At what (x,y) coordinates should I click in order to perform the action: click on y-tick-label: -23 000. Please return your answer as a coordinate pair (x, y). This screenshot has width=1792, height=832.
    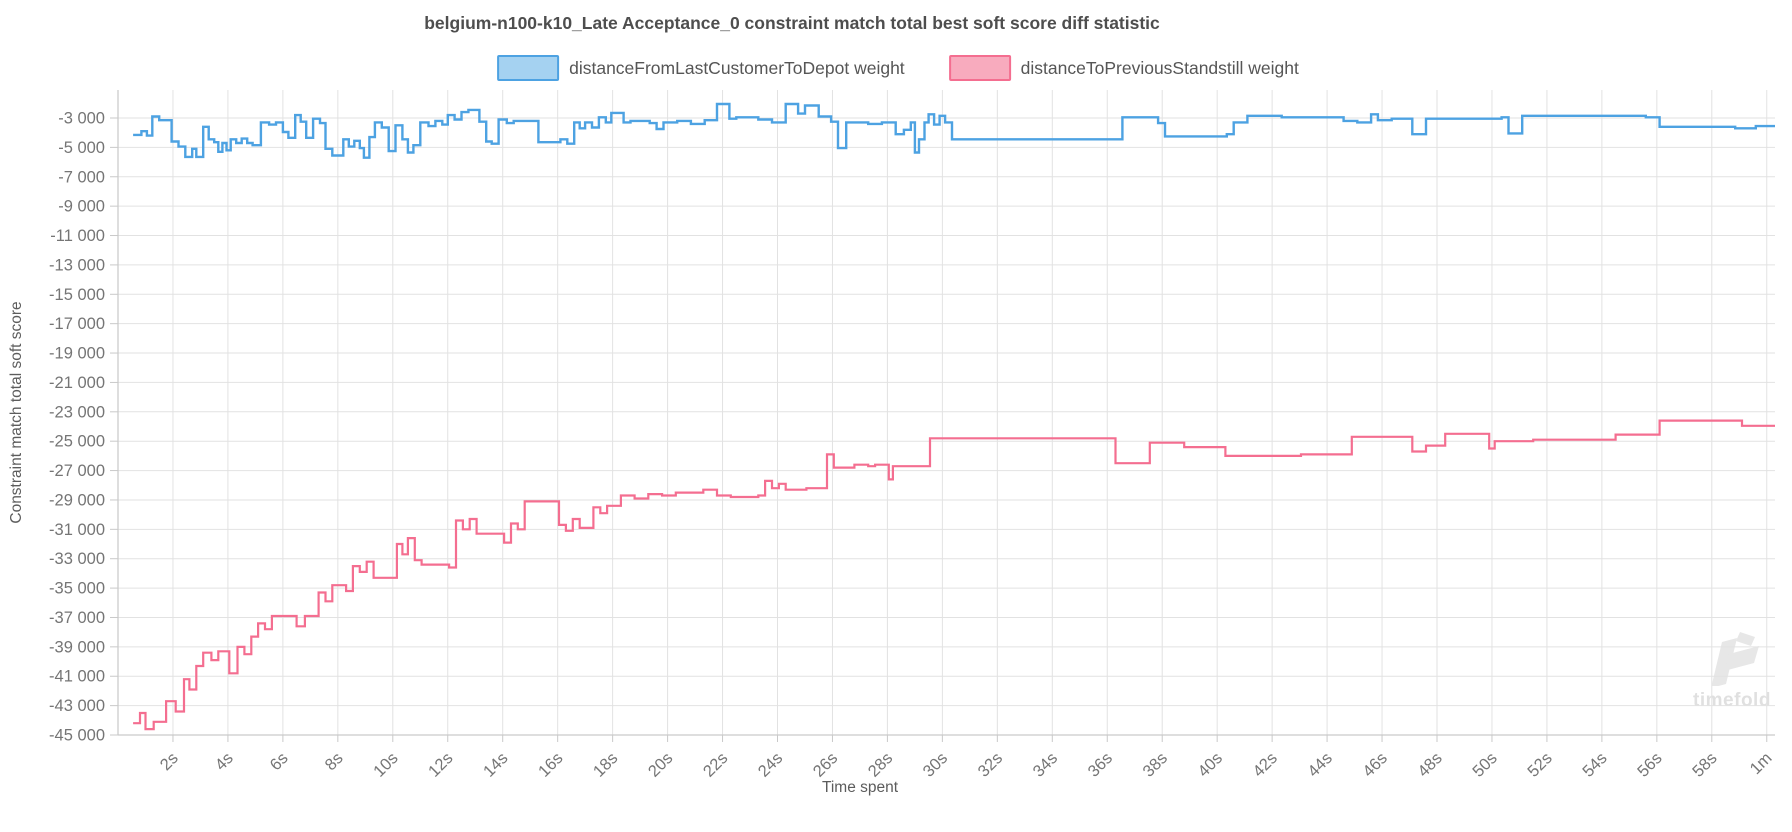
    Looking at the image, I should click on (77, 412).